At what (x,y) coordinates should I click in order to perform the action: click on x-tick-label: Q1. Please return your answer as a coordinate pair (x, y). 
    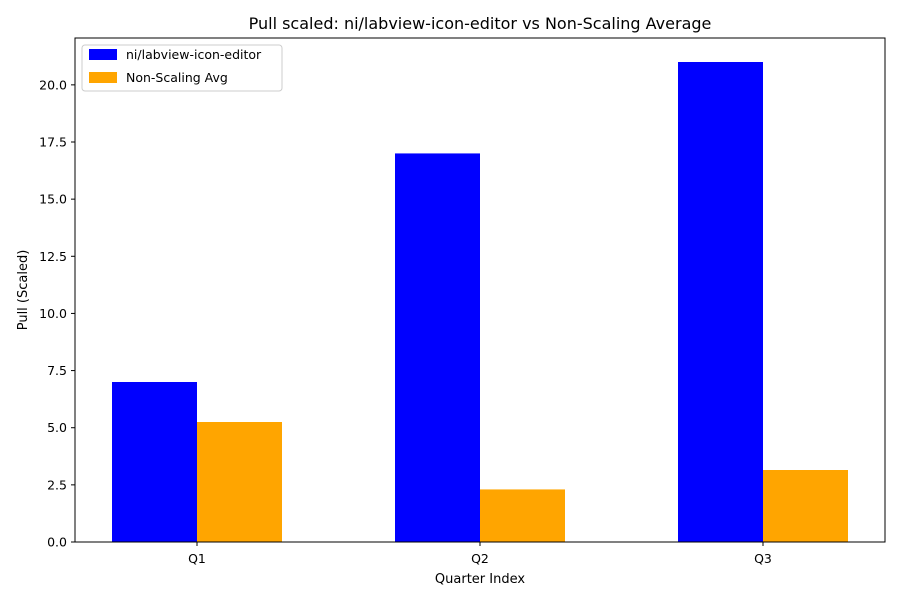
    Looking at the image, I should click on (197, 558).